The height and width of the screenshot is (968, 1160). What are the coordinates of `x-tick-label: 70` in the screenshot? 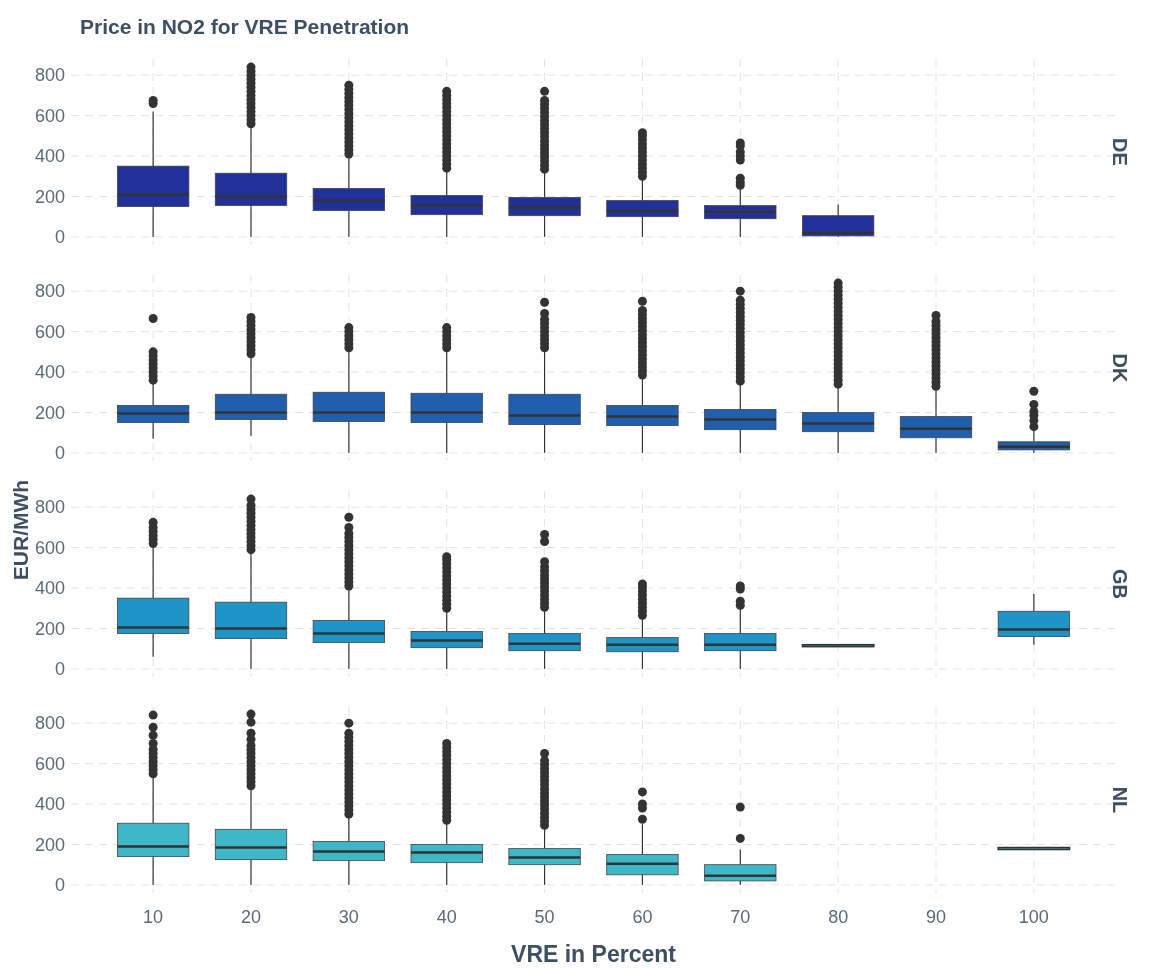 It's located at (740, 917).